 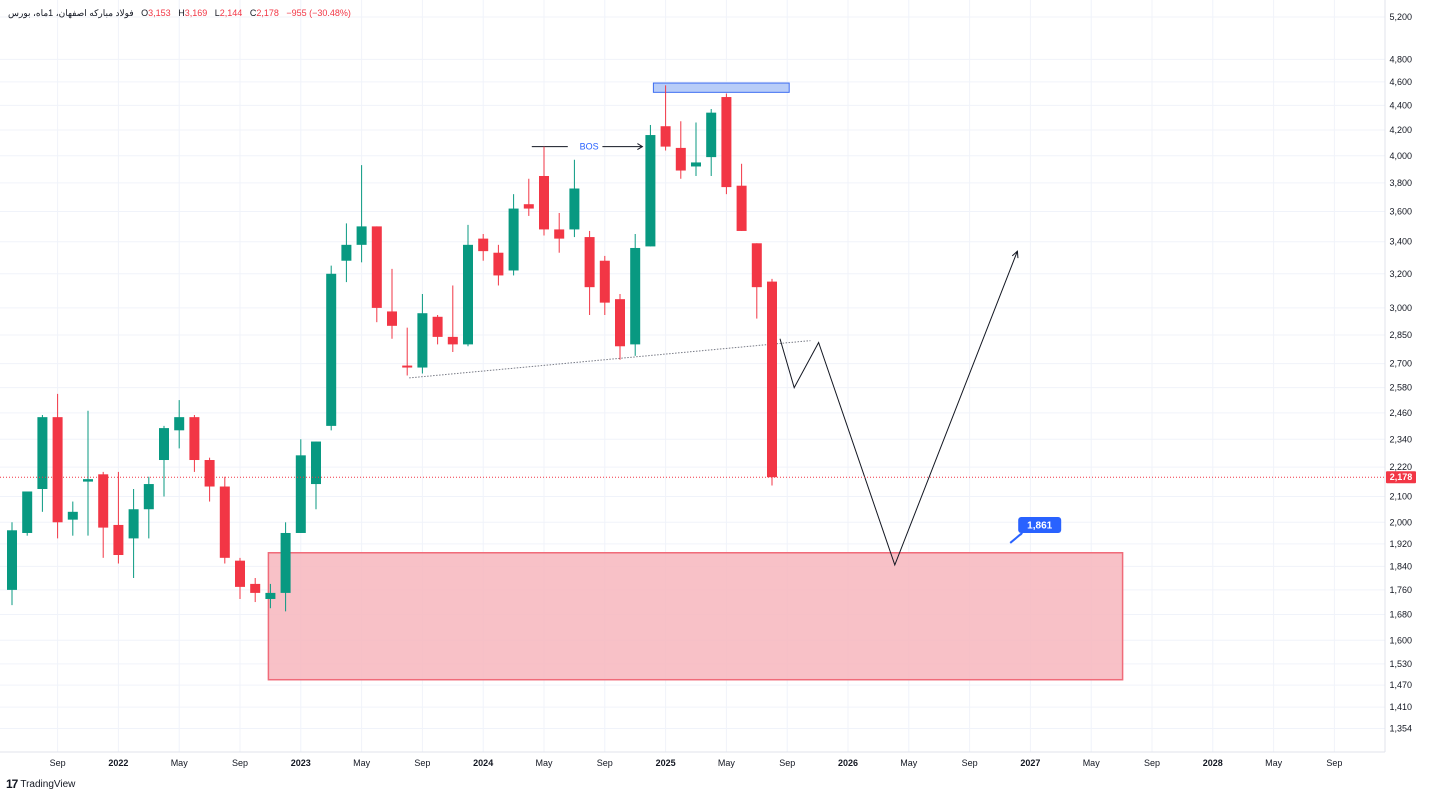 I want to click on time-tick-label: 2022, so click(x=118, y=763).